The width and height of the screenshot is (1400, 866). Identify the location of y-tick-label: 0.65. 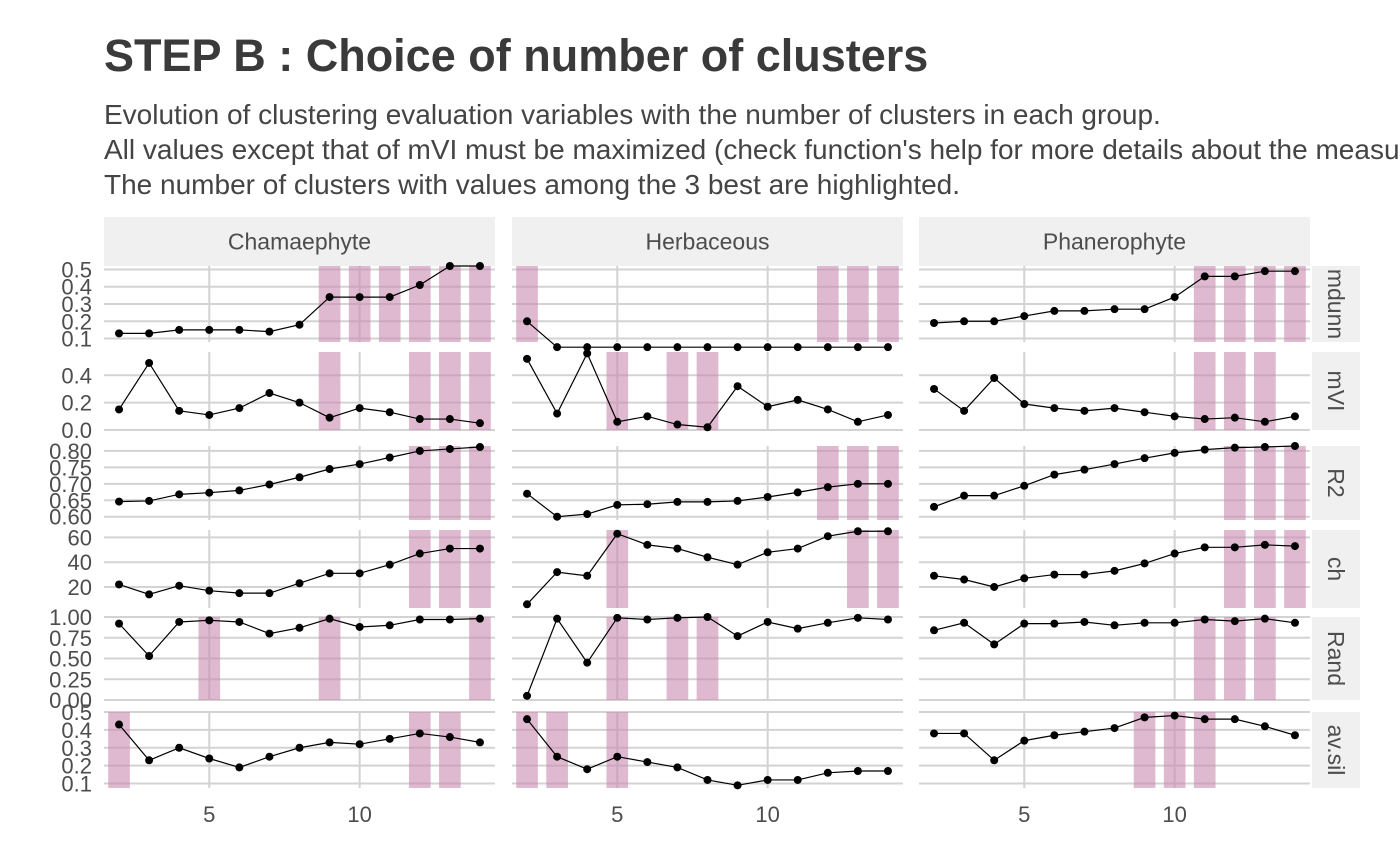
(70, 500).